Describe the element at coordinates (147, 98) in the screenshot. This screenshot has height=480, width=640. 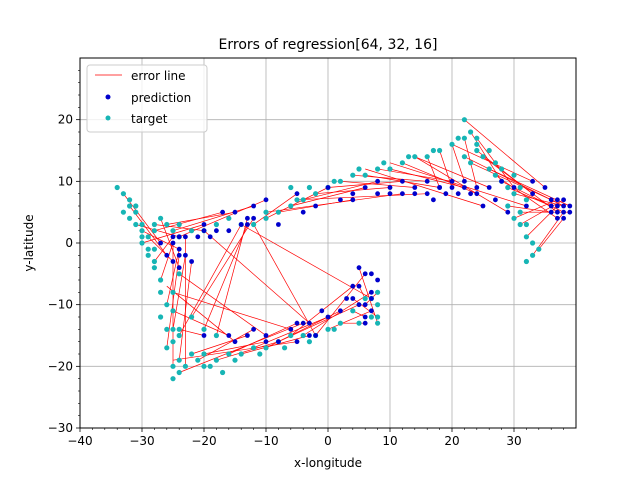
I see `legend: error line prediction target` at that location.